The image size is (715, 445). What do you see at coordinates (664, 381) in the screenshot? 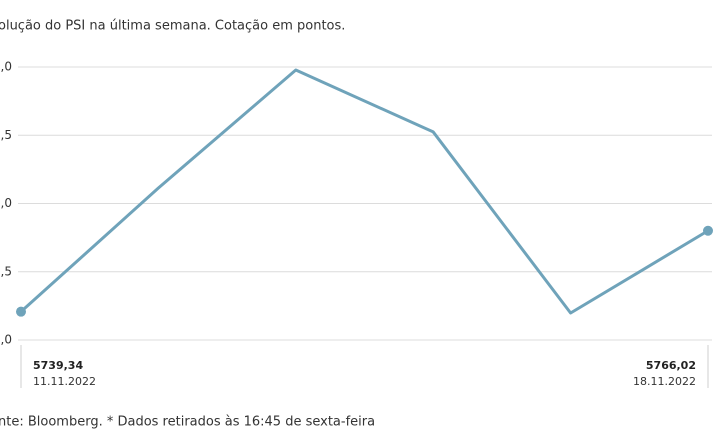
I see `x-tick-label: 18.11.2022` at bounding box center [664, 381].